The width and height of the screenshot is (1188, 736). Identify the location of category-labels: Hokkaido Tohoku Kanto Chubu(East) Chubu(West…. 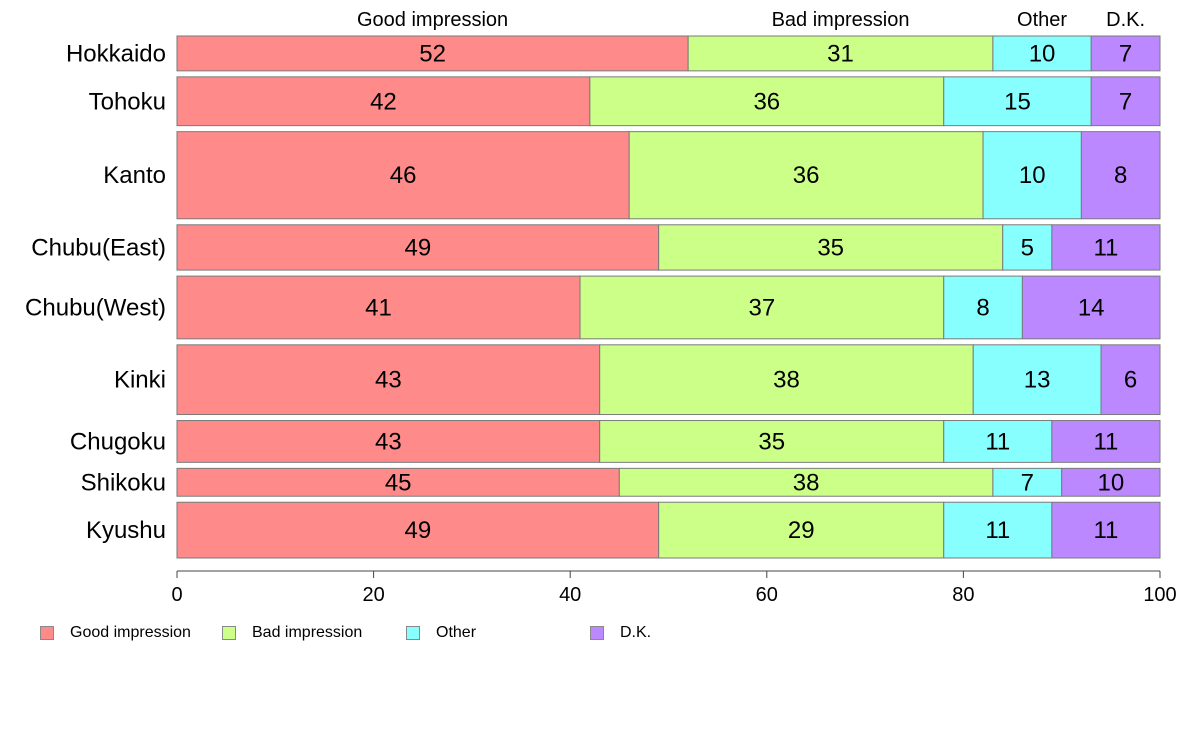
(95, 292).